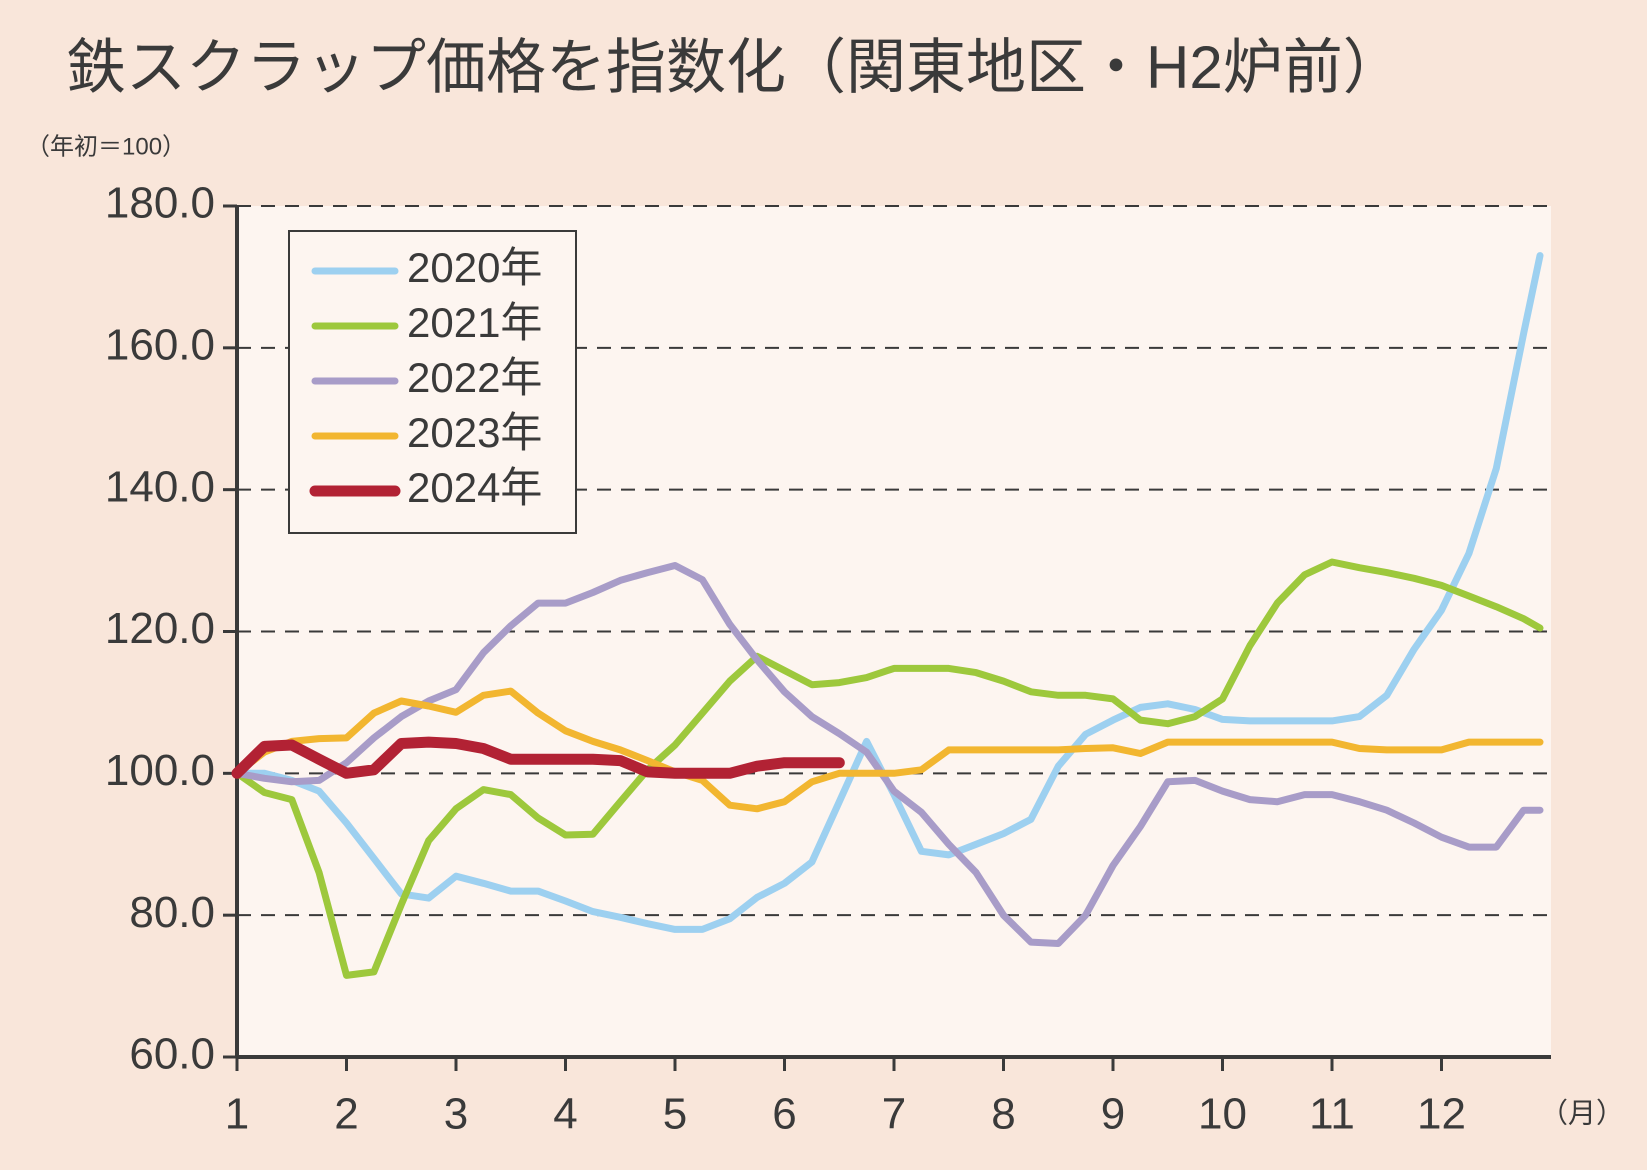 The image size is (1647, 1170). Describe the element at coordinates (1113, 1114) in the screenshot. I see `x-tick-label: 9` at that location.